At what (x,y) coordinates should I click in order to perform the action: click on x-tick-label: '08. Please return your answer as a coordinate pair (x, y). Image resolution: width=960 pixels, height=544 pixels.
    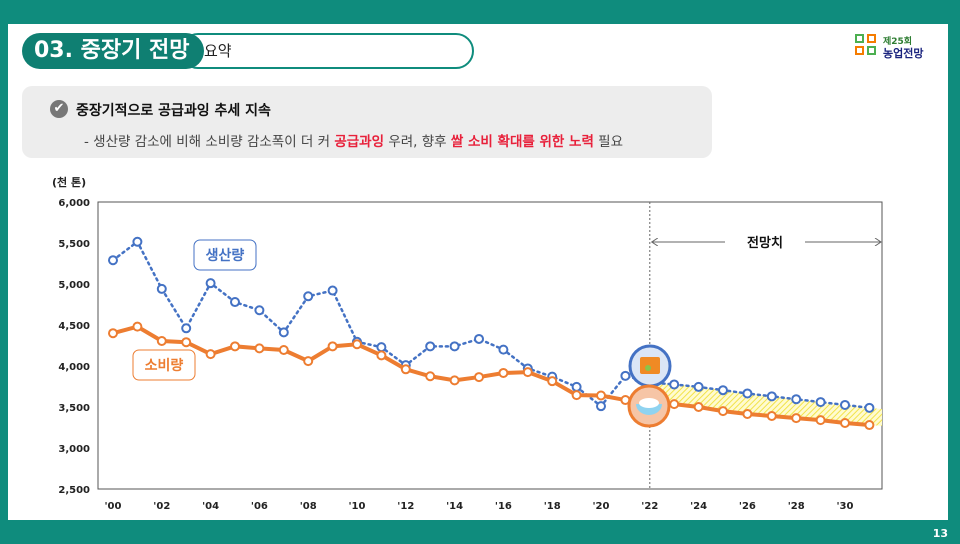
    Looking at the image, I should click on (308, 506).